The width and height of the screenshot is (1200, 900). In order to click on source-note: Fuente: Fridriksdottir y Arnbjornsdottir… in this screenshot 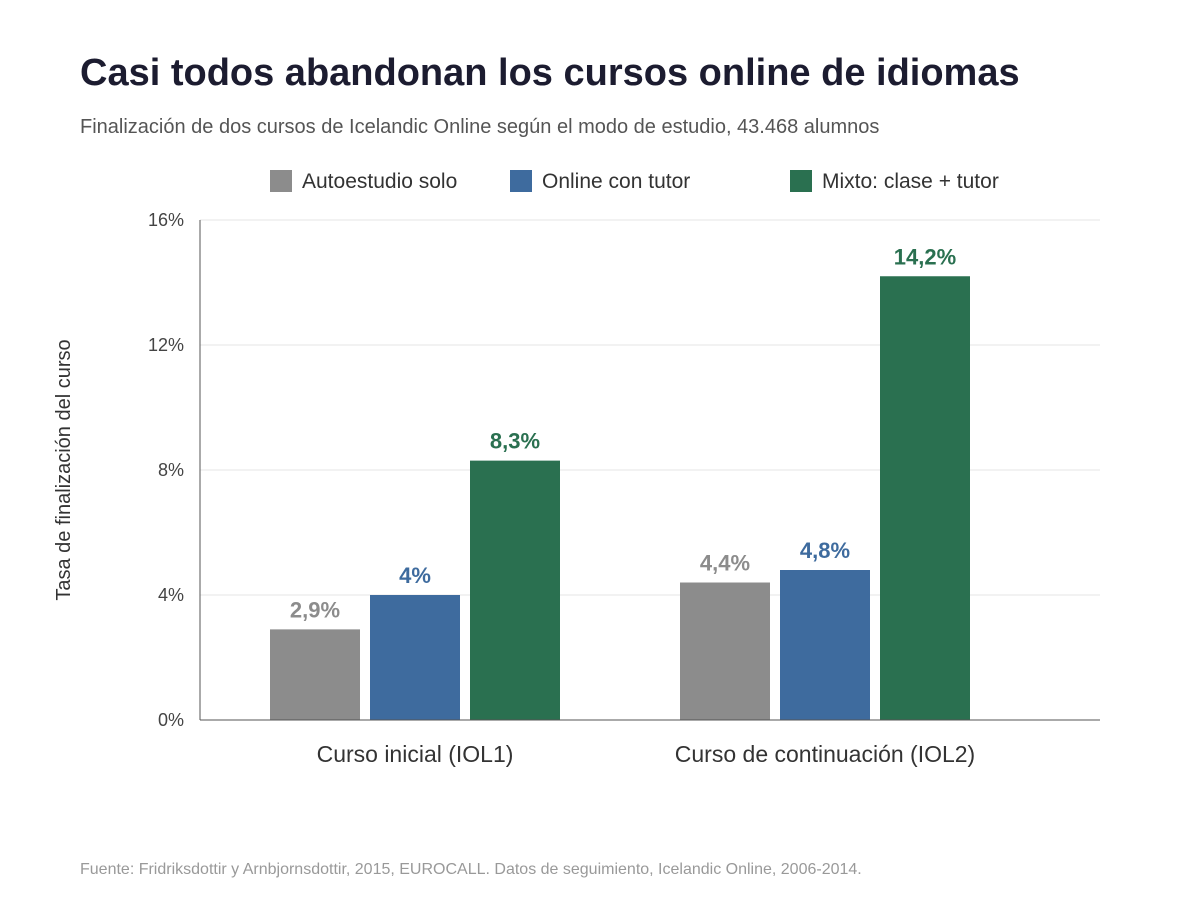, I will do `click(471, 869)`.